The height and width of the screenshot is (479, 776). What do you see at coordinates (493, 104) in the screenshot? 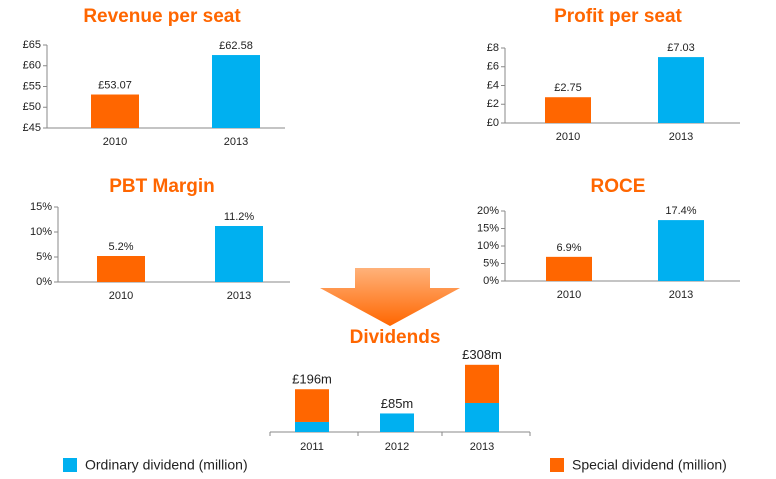
I see `y-tick-label: £2` at bounding box center [493, 104].